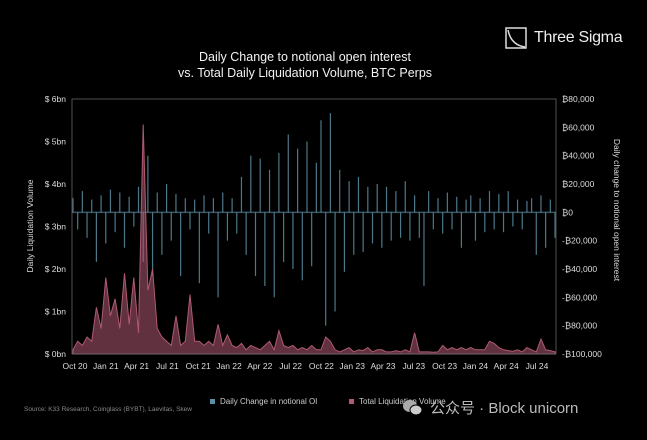  What do you see at coordinates (269, 401) in the screenshot?
I see `legend-label-oi: Daily Change in notional OI` at bounding box center [269, 401].